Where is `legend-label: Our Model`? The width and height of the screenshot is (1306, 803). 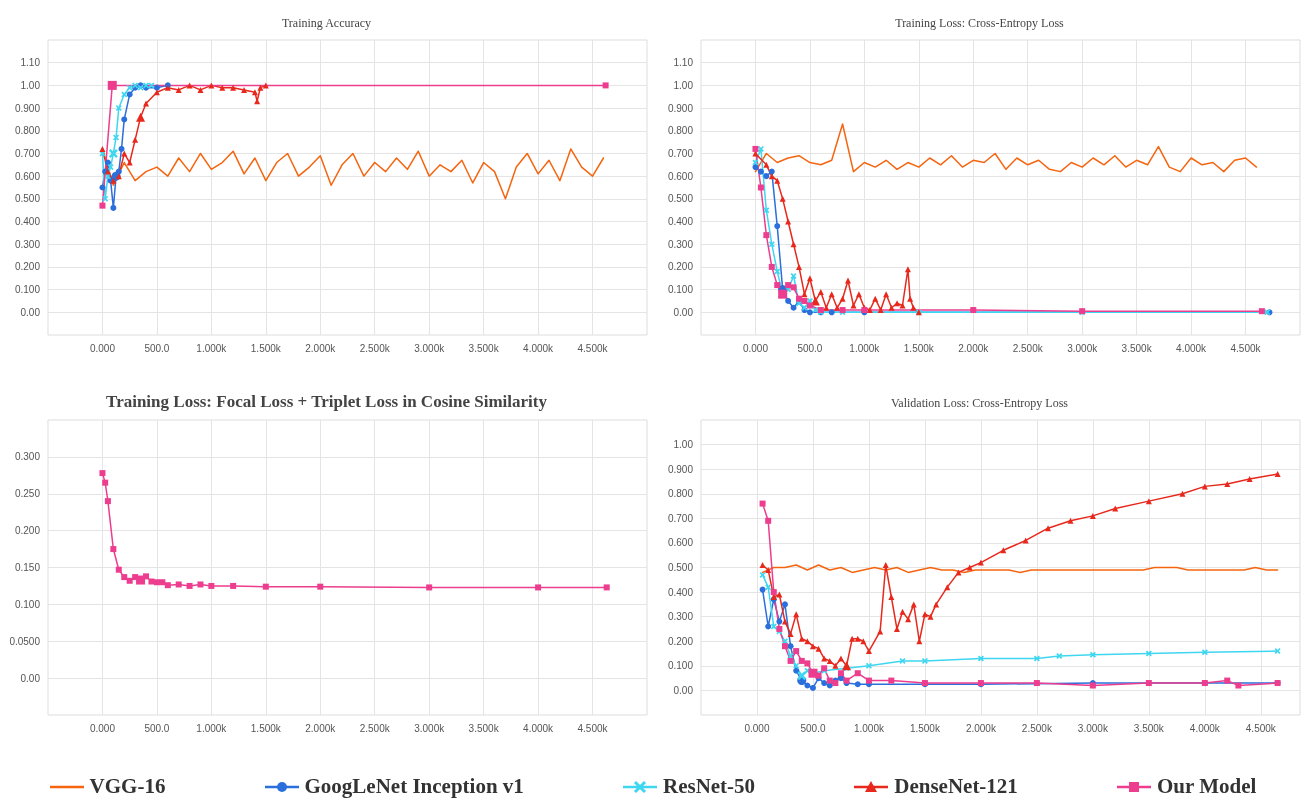 legend-label: Our Model is located at coordinates (1207, 786).